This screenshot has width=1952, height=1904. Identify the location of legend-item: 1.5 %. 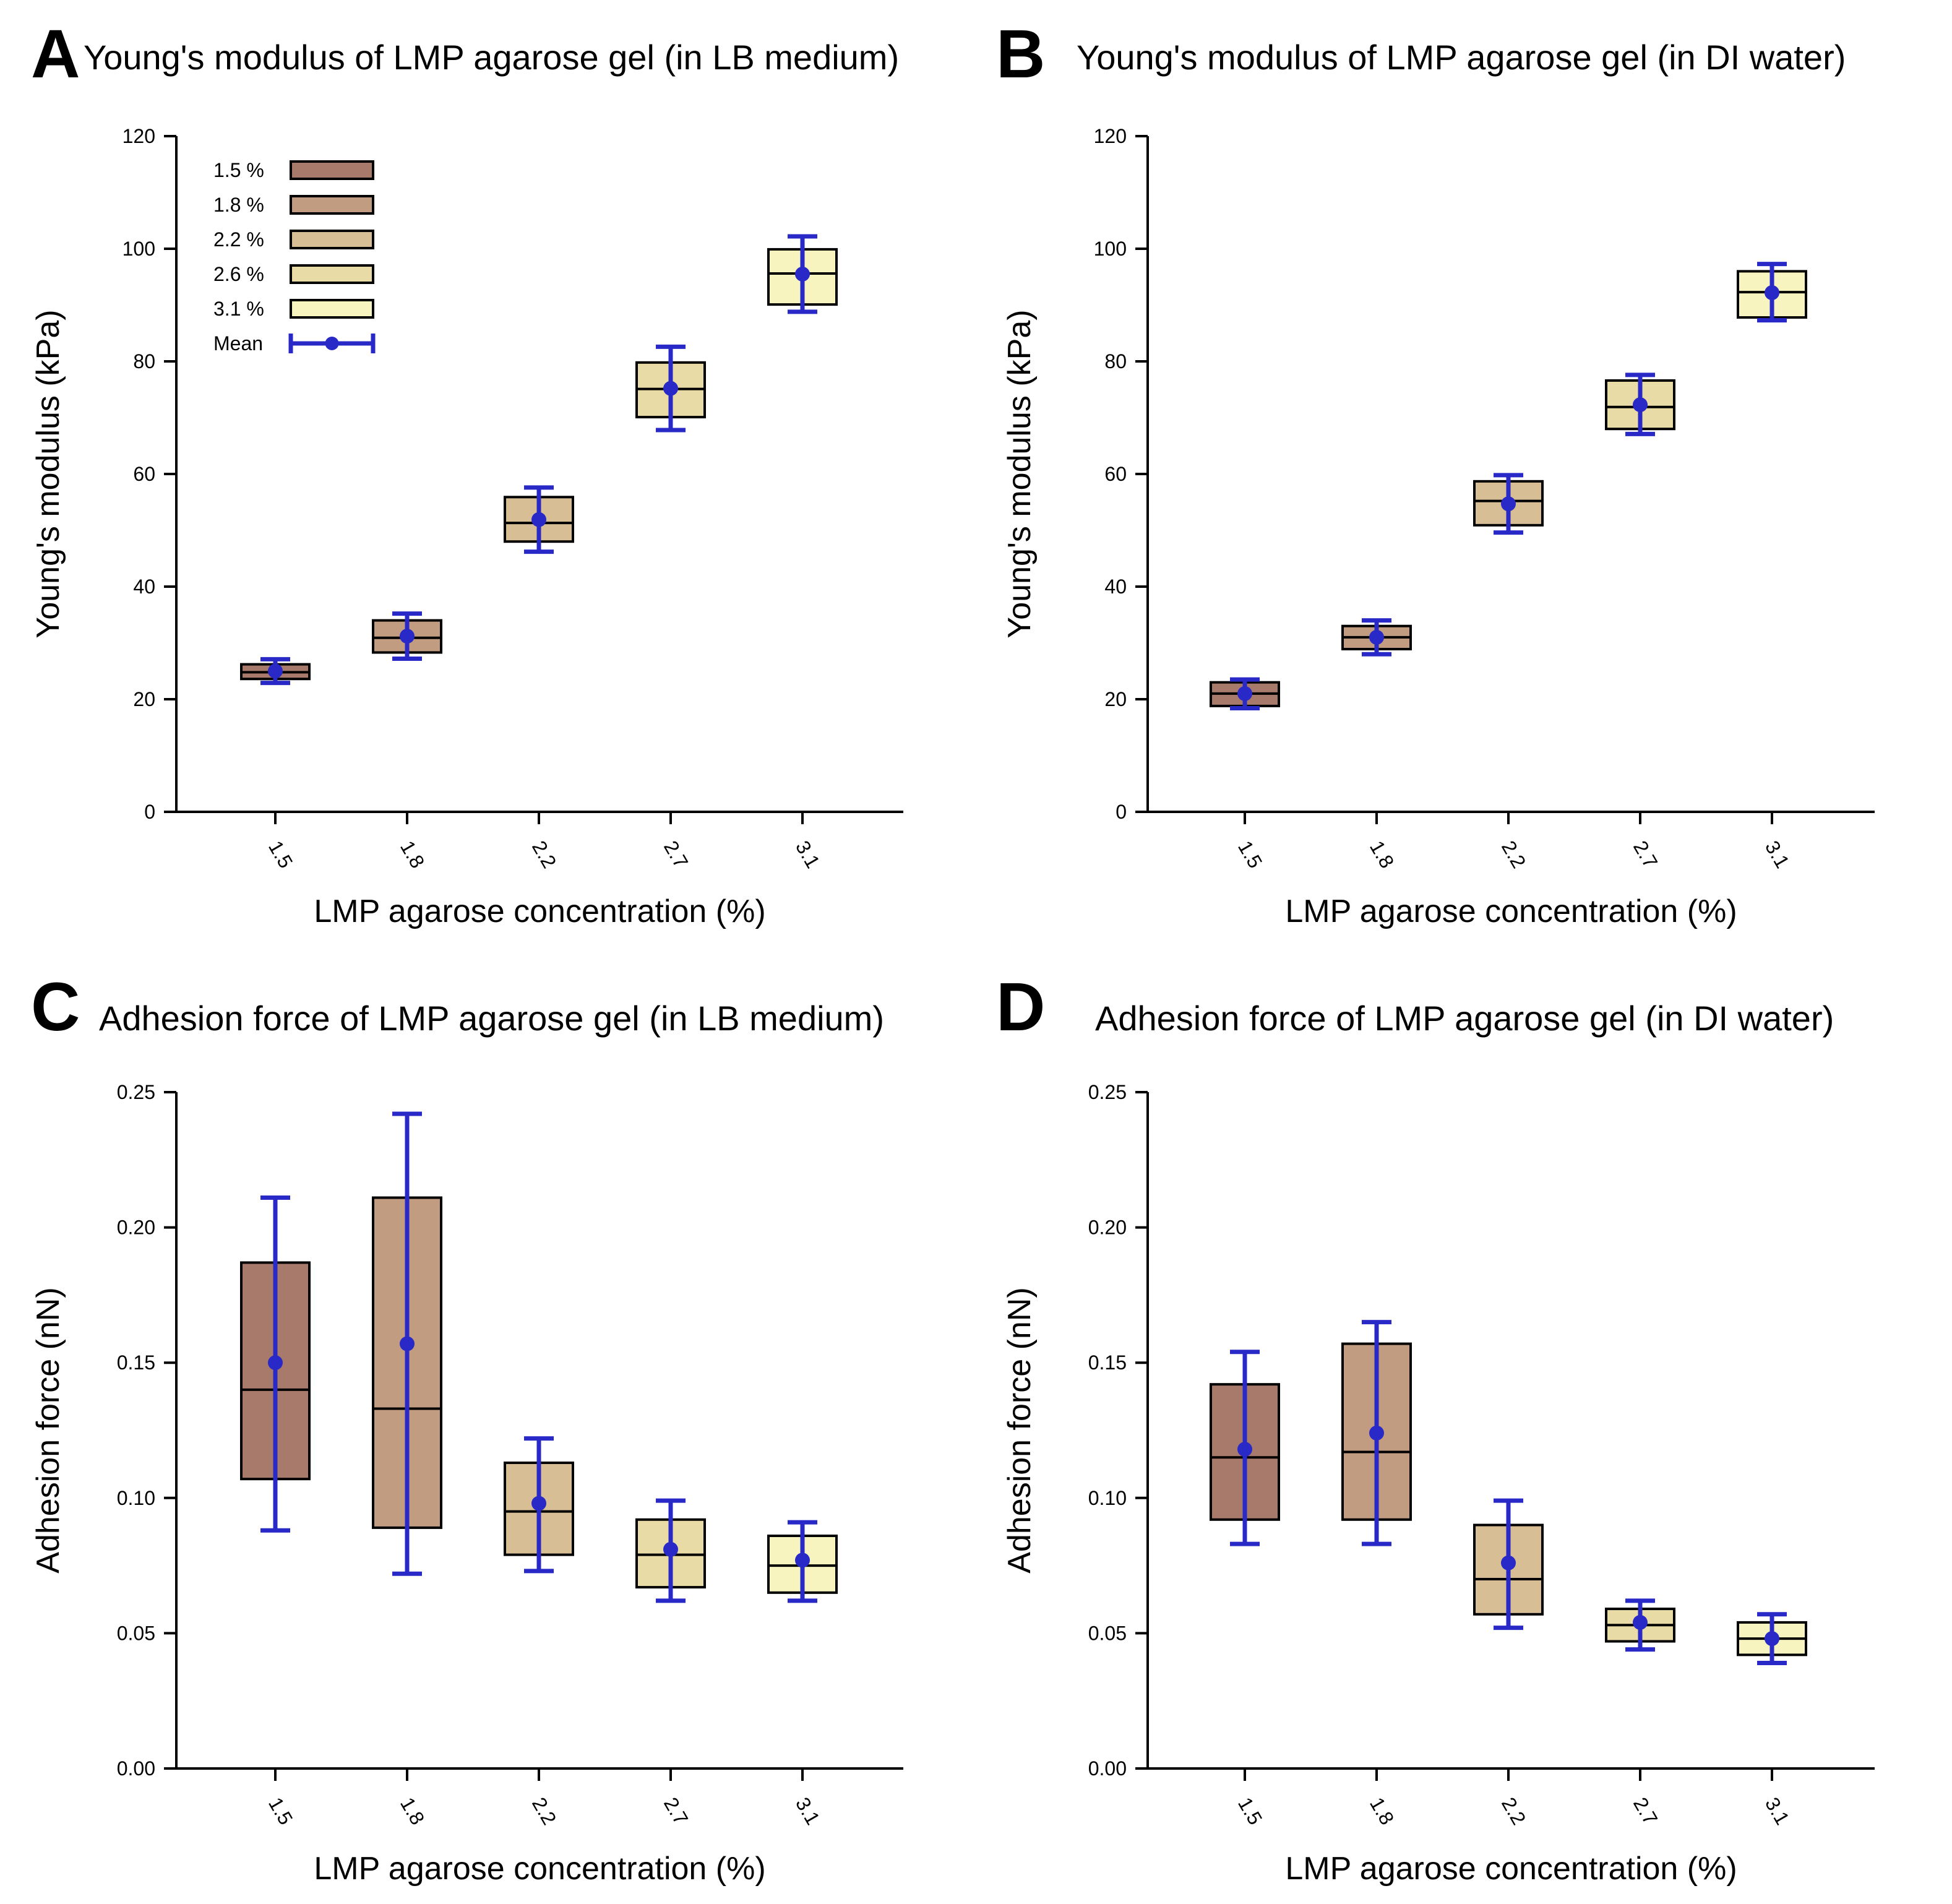
(293, 170).